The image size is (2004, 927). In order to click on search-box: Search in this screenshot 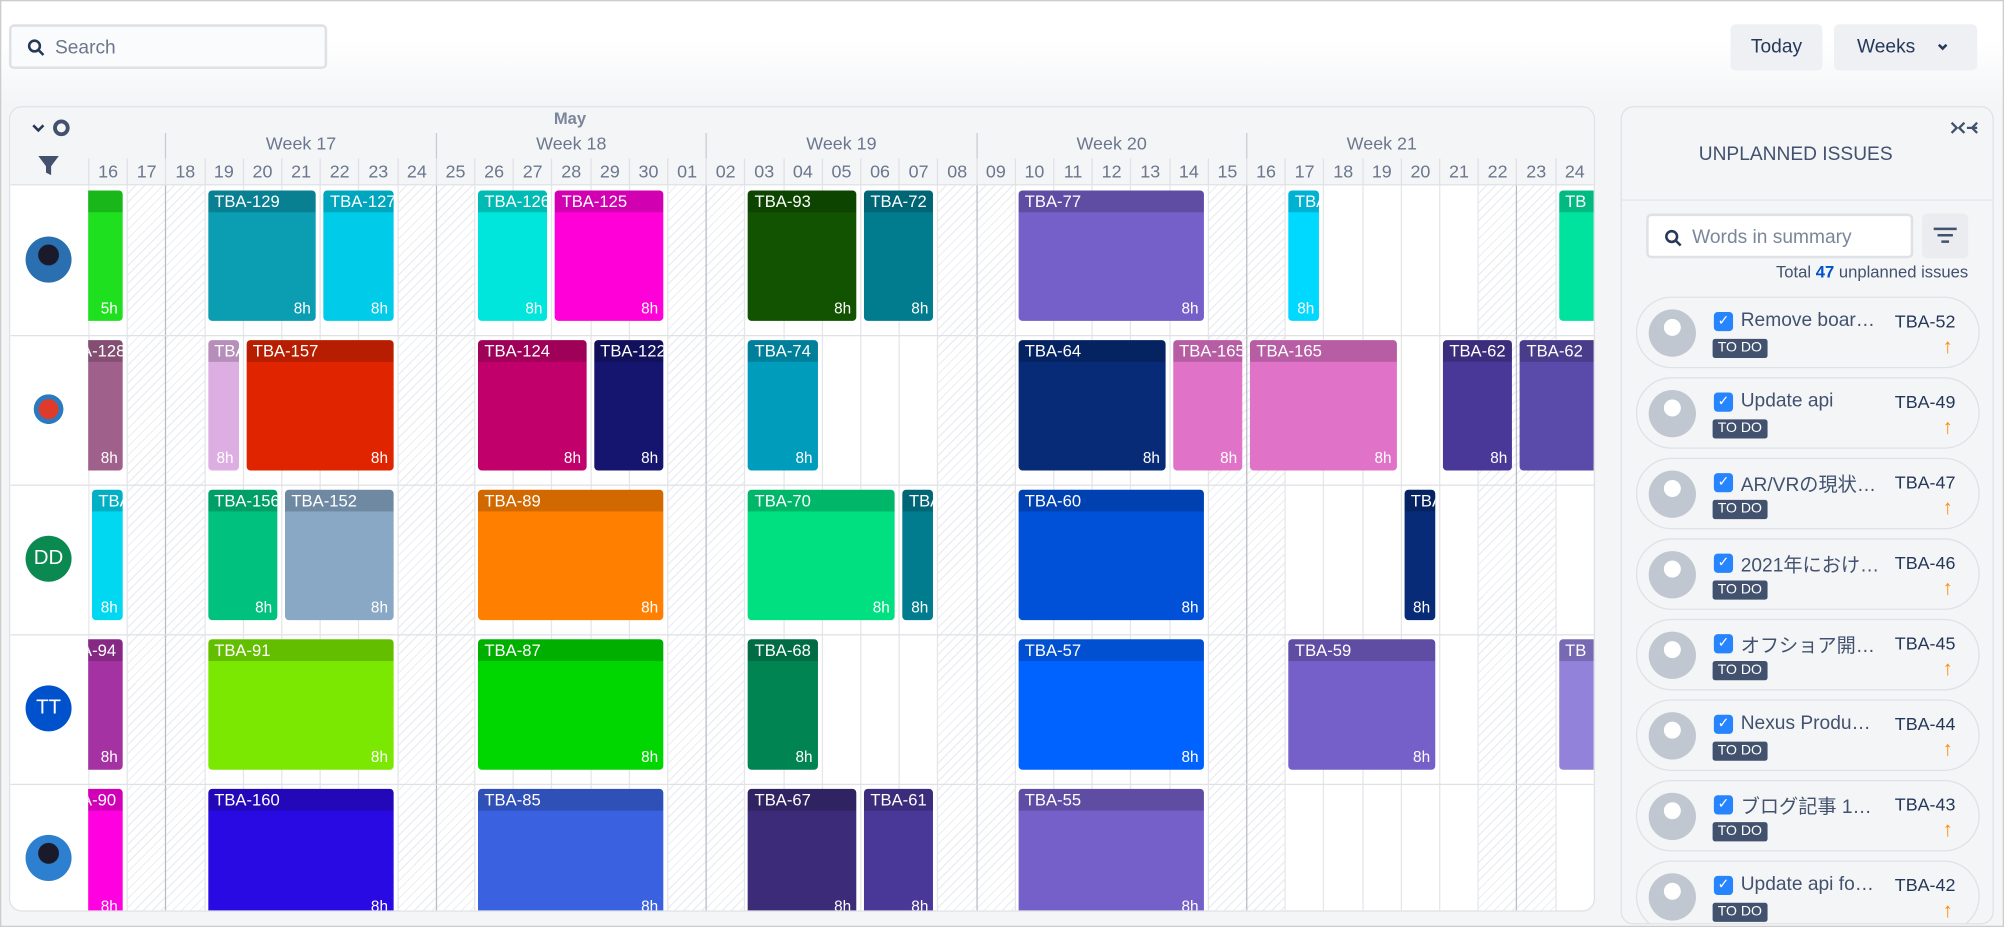, I will do `click(168, 47)`.